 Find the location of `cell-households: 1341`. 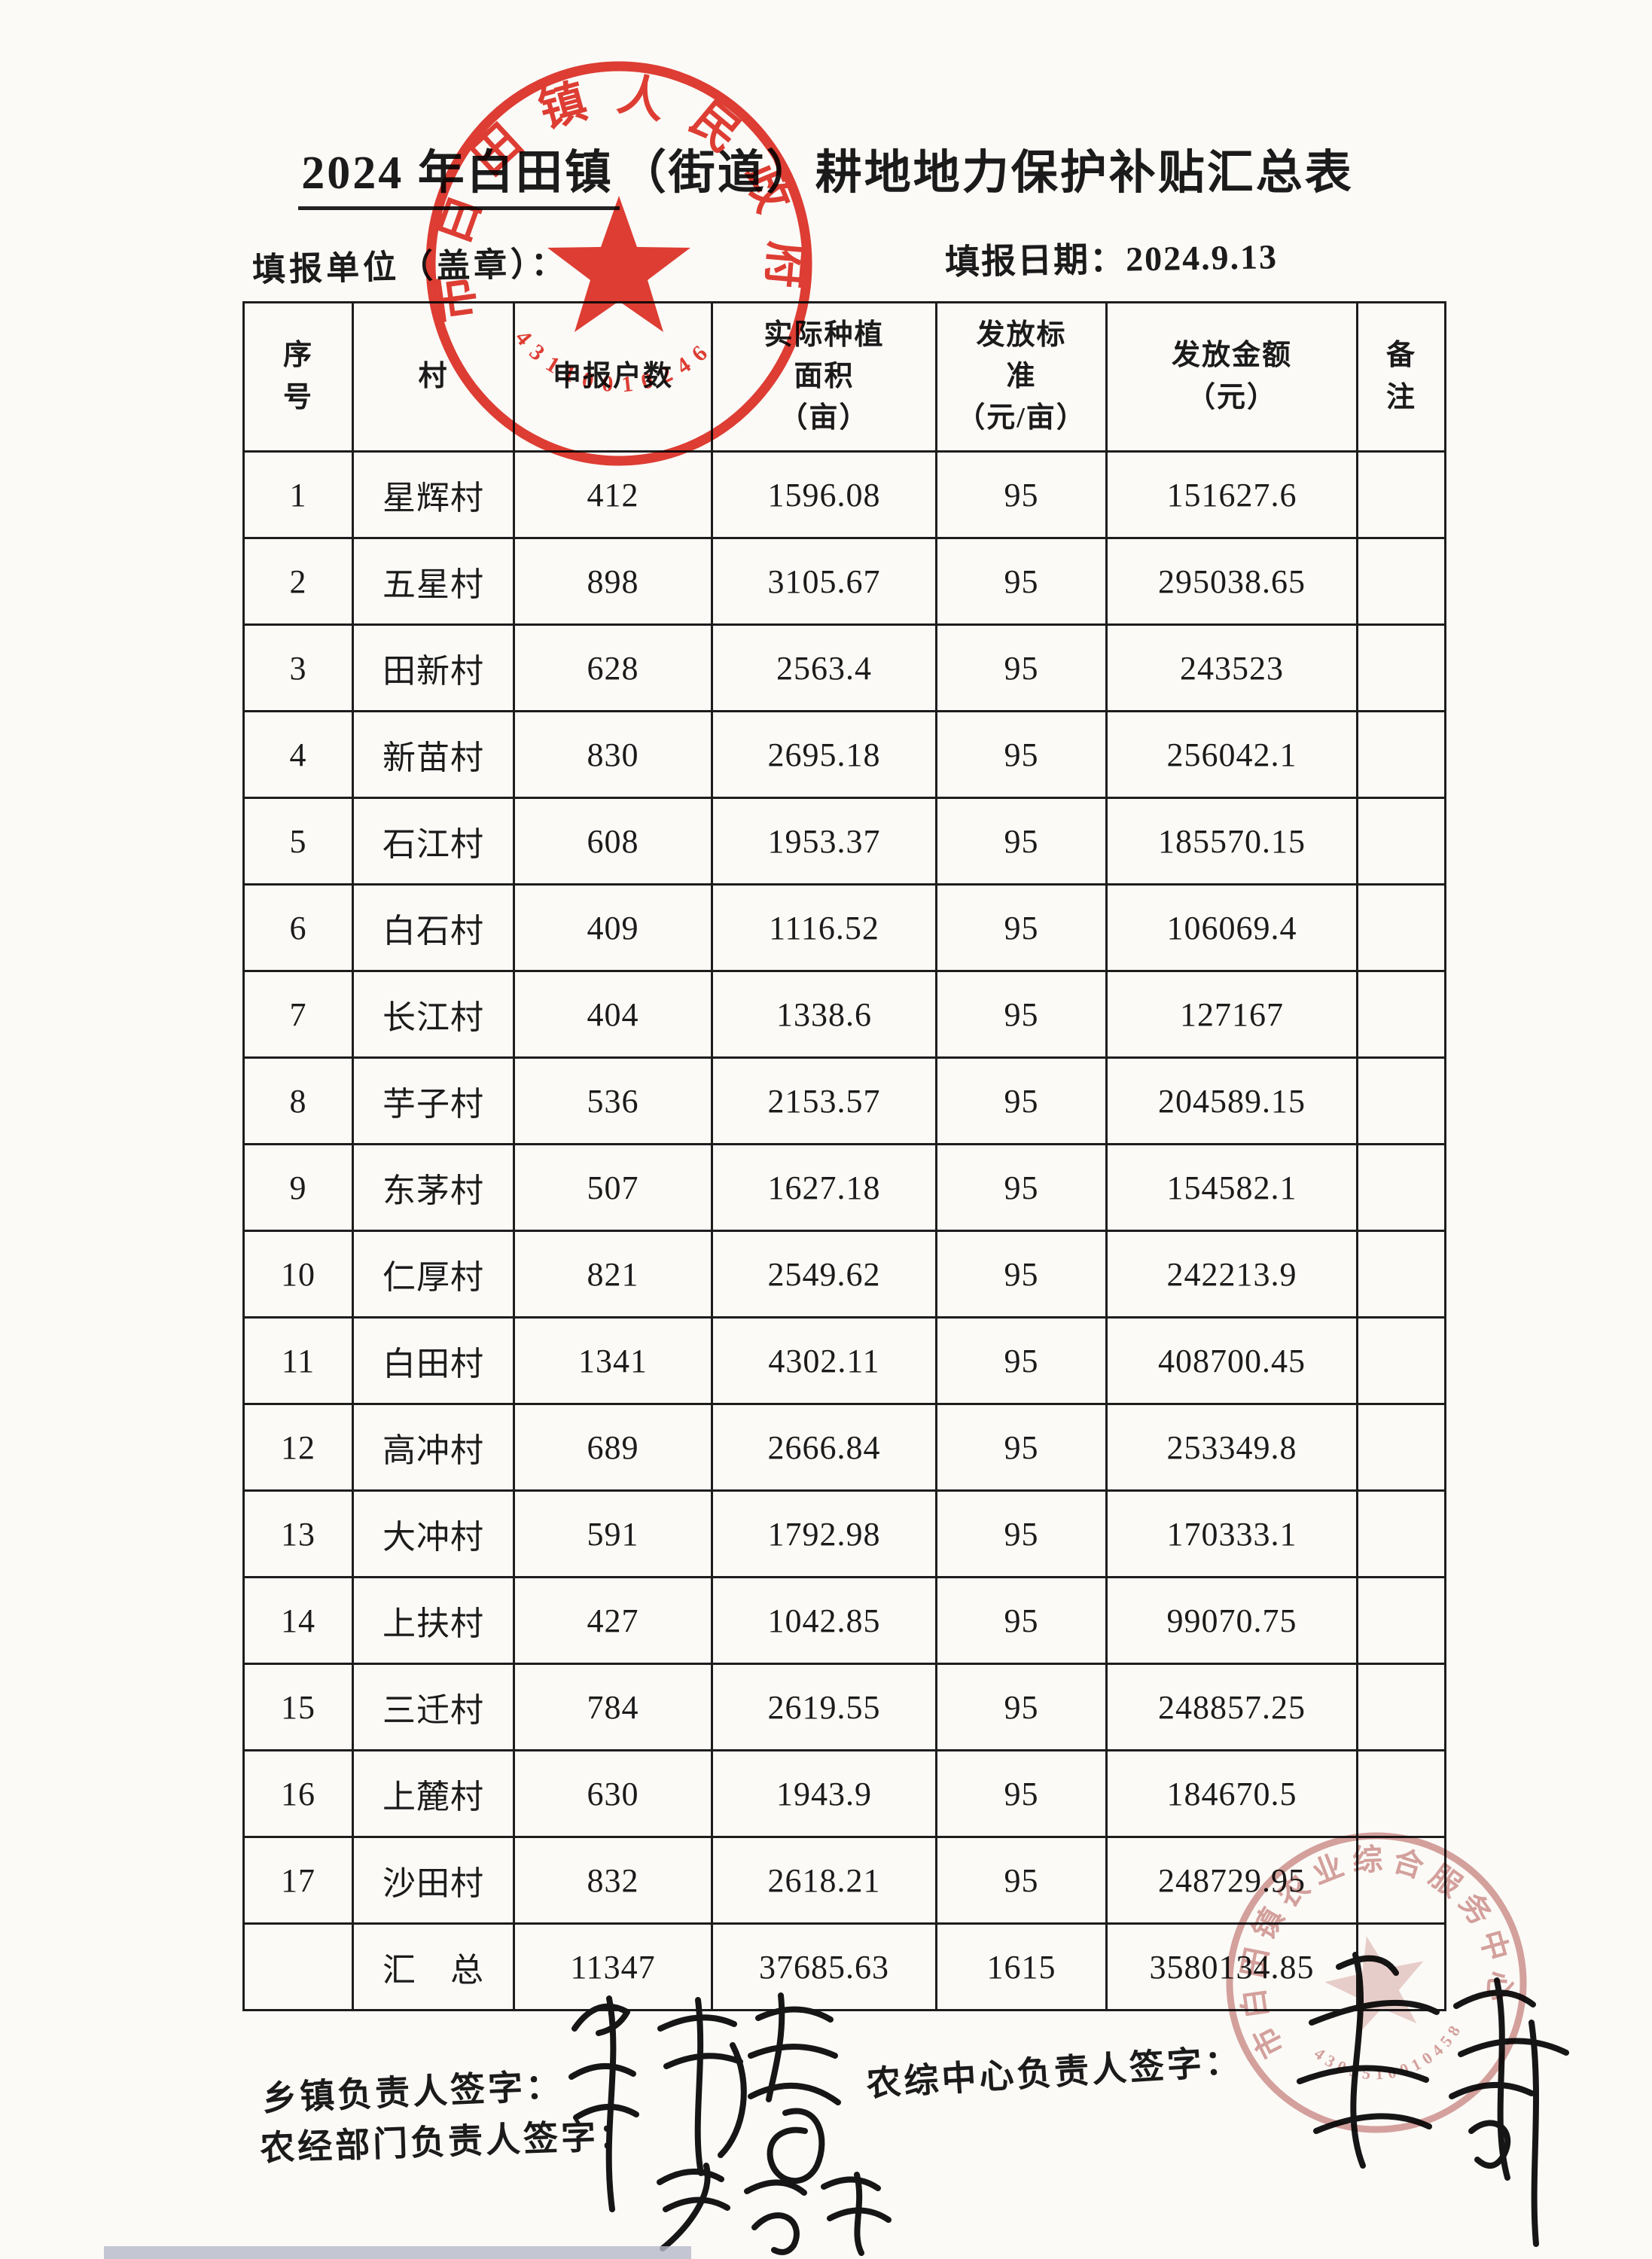

cell-households: 1341 is located at coordinates (613, 1360).